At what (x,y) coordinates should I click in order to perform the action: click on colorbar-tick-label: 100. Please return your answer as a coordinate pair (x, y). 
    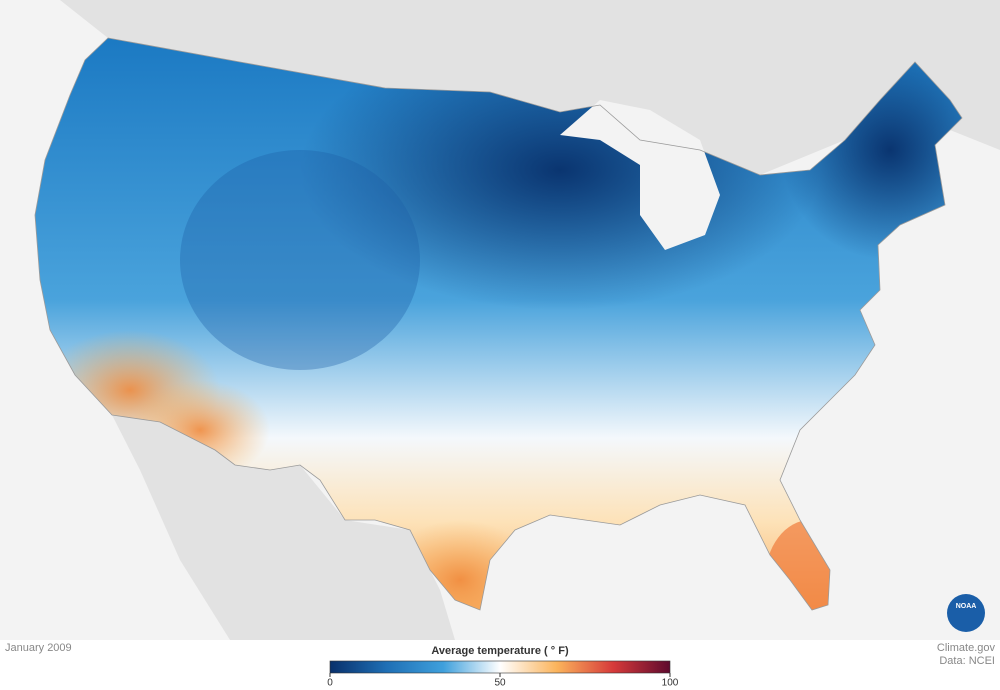
    Looking at the image, I should click on (670, 683).